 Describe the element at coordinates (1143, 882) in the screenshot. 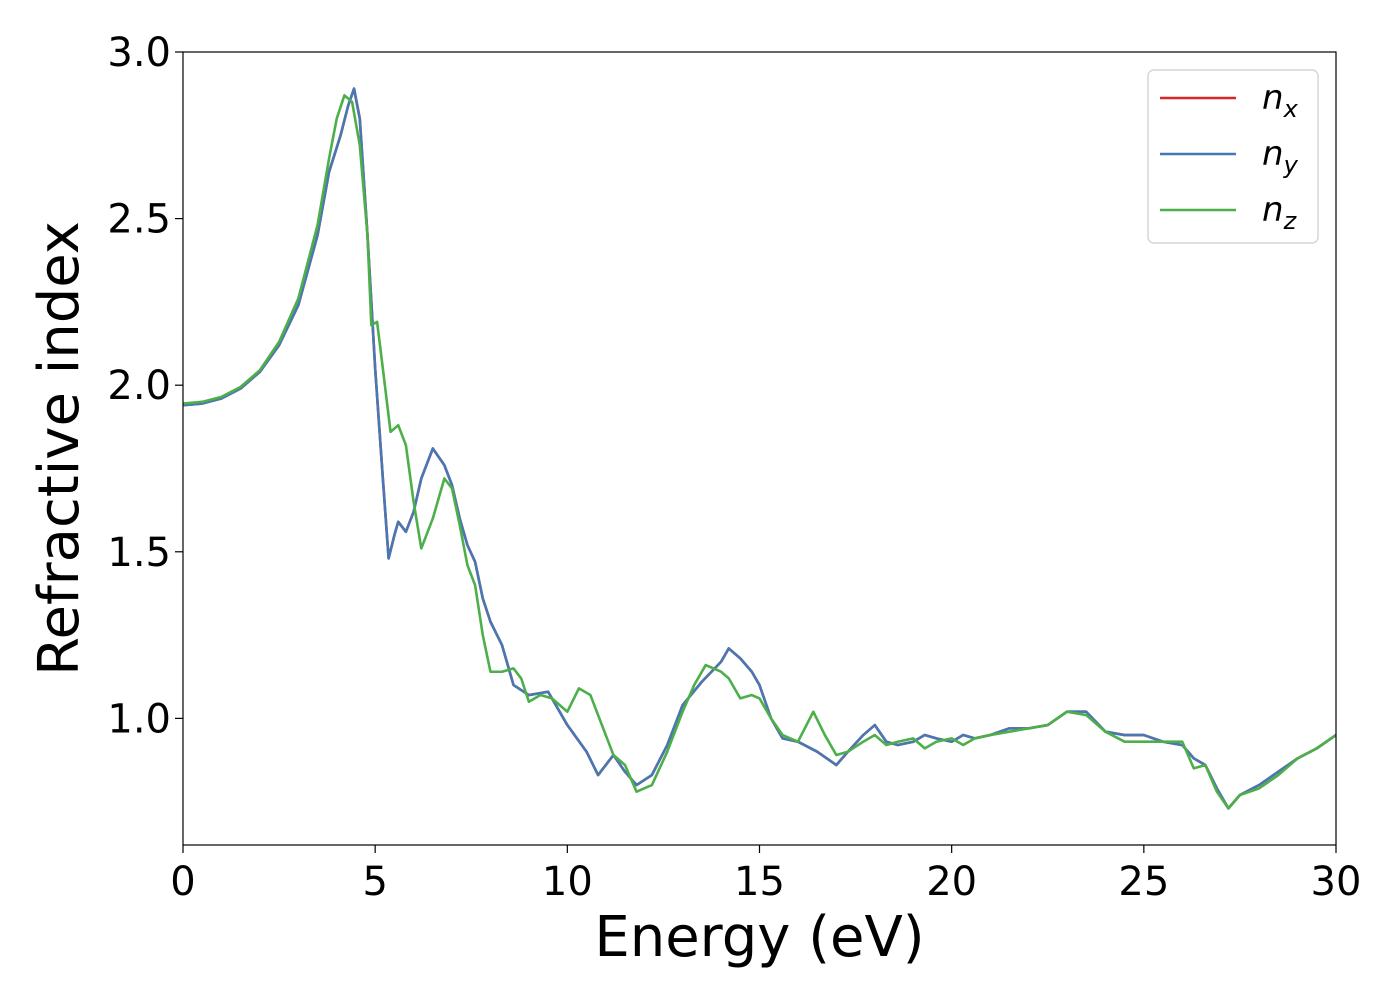

I see `x-tick-label: 25` at that location.